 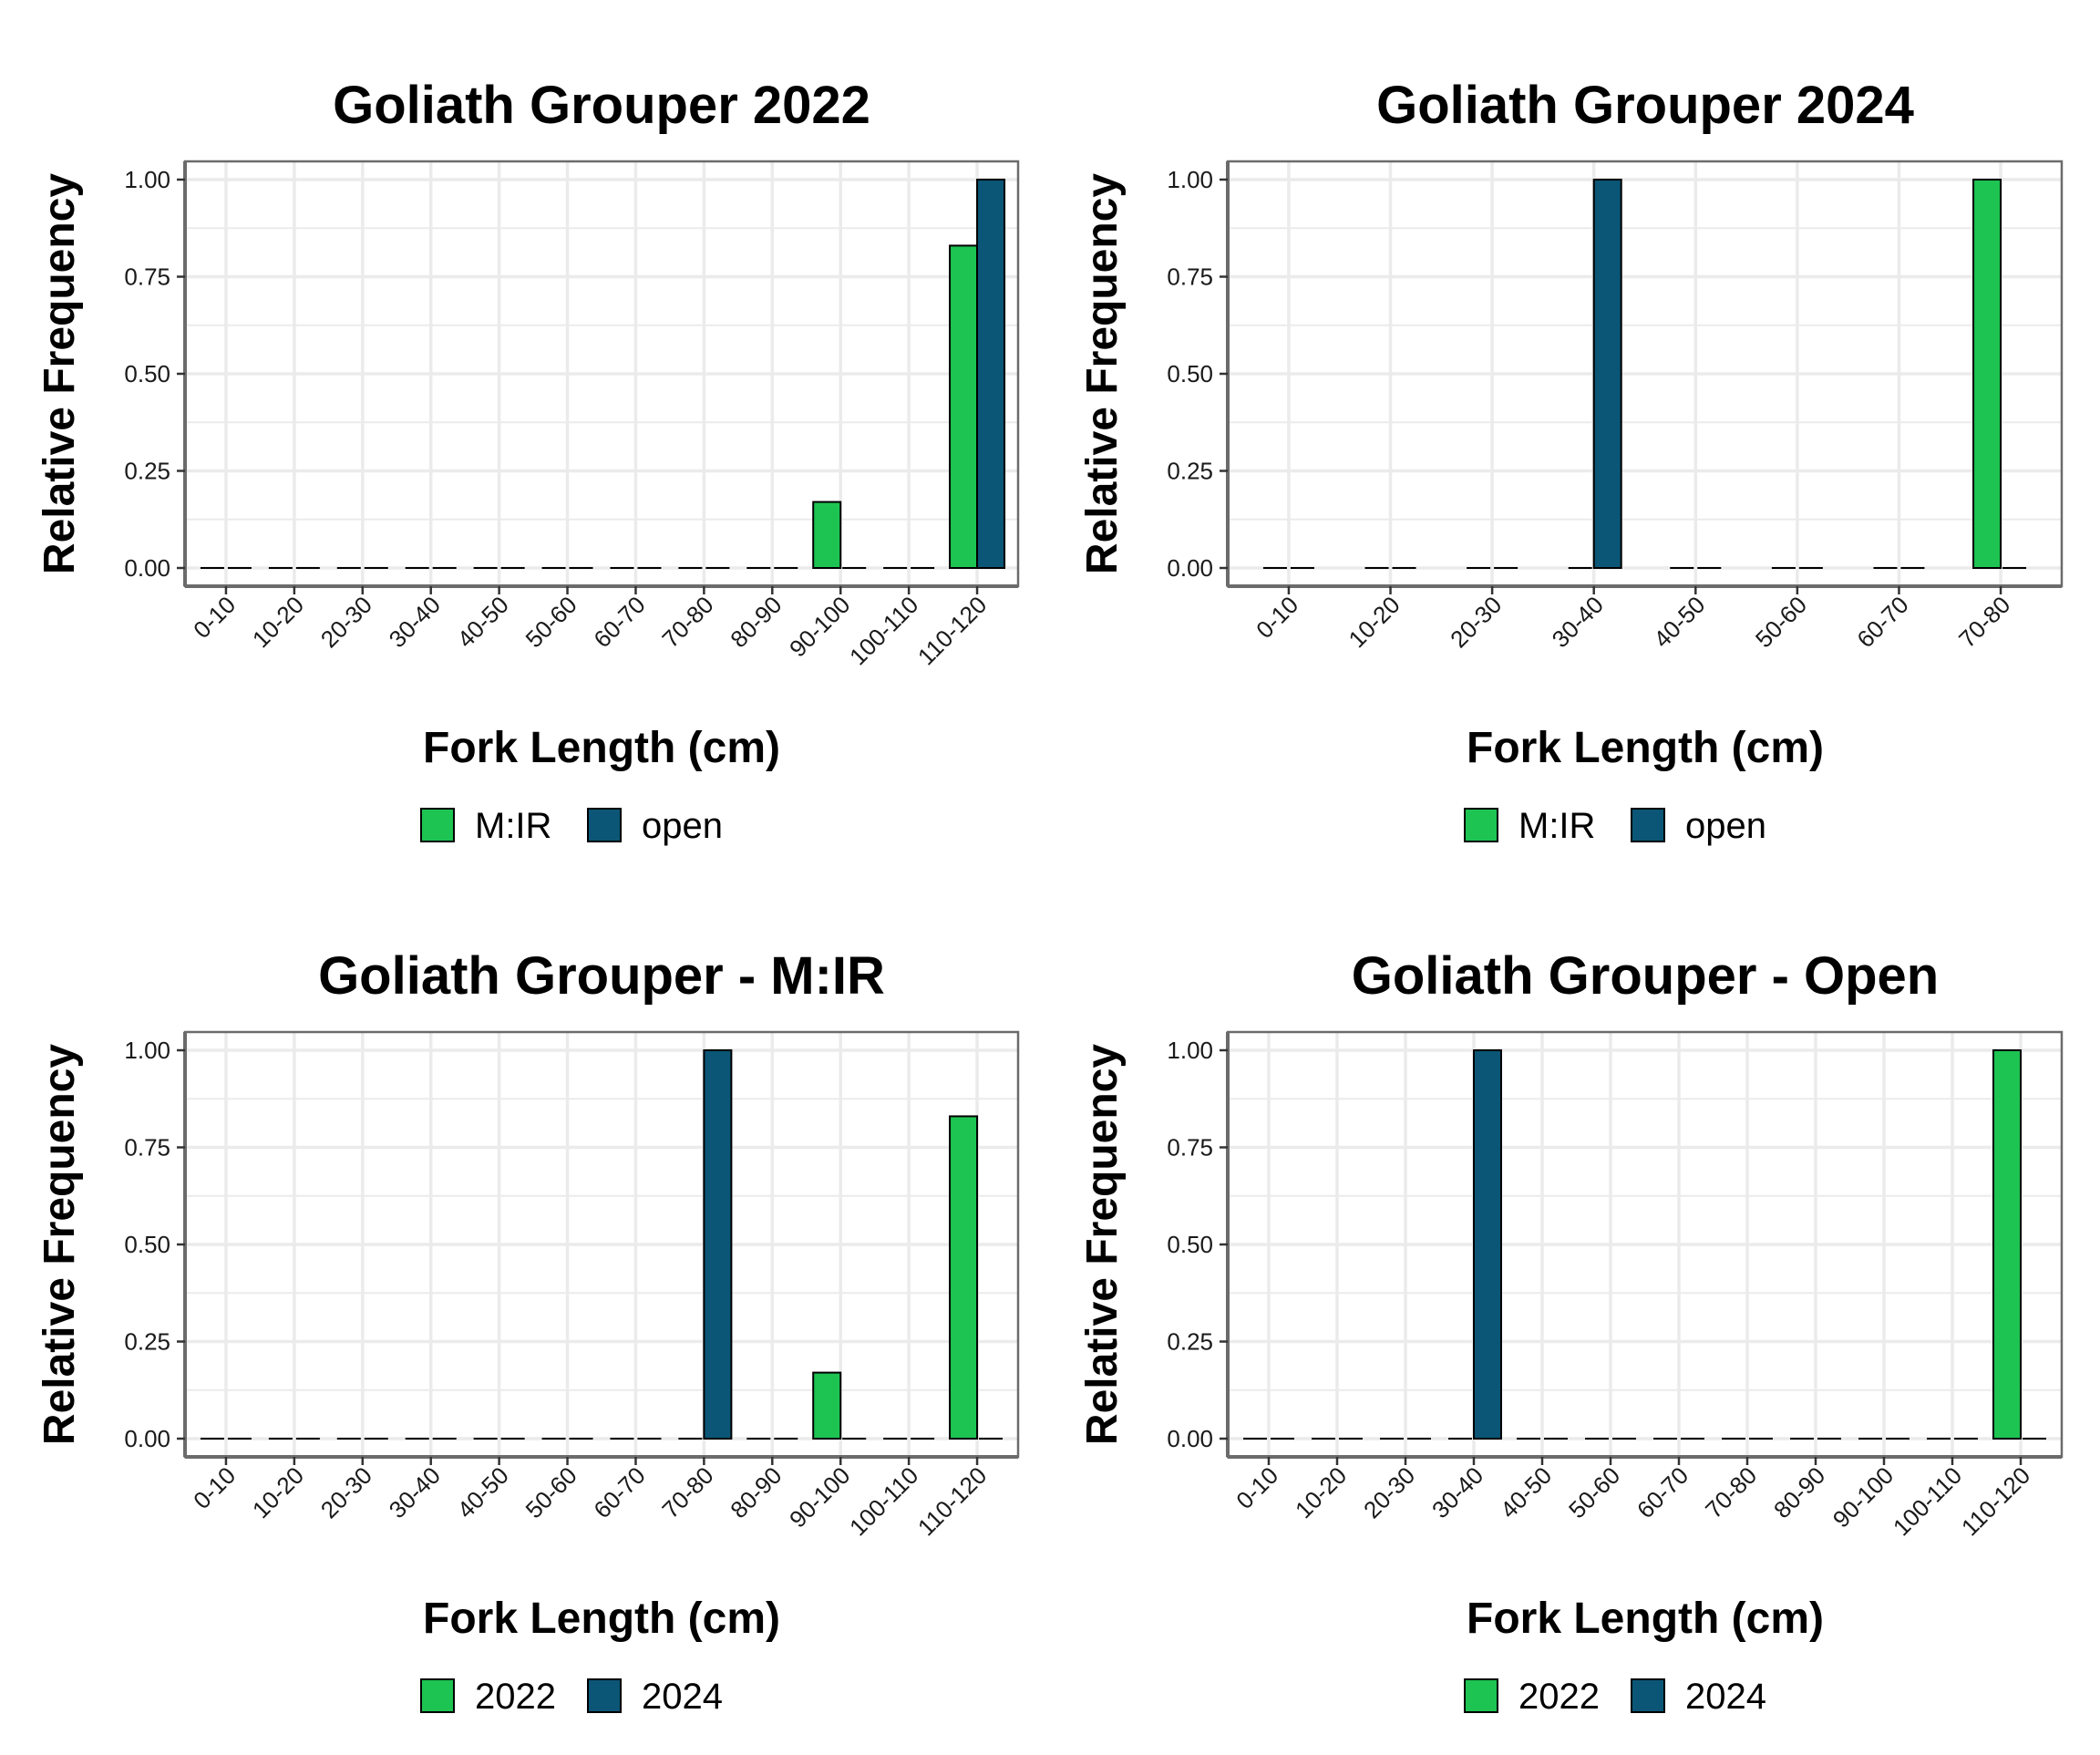 I want to click on x-tick-label: 70-80, so click(x=687, y=1492).